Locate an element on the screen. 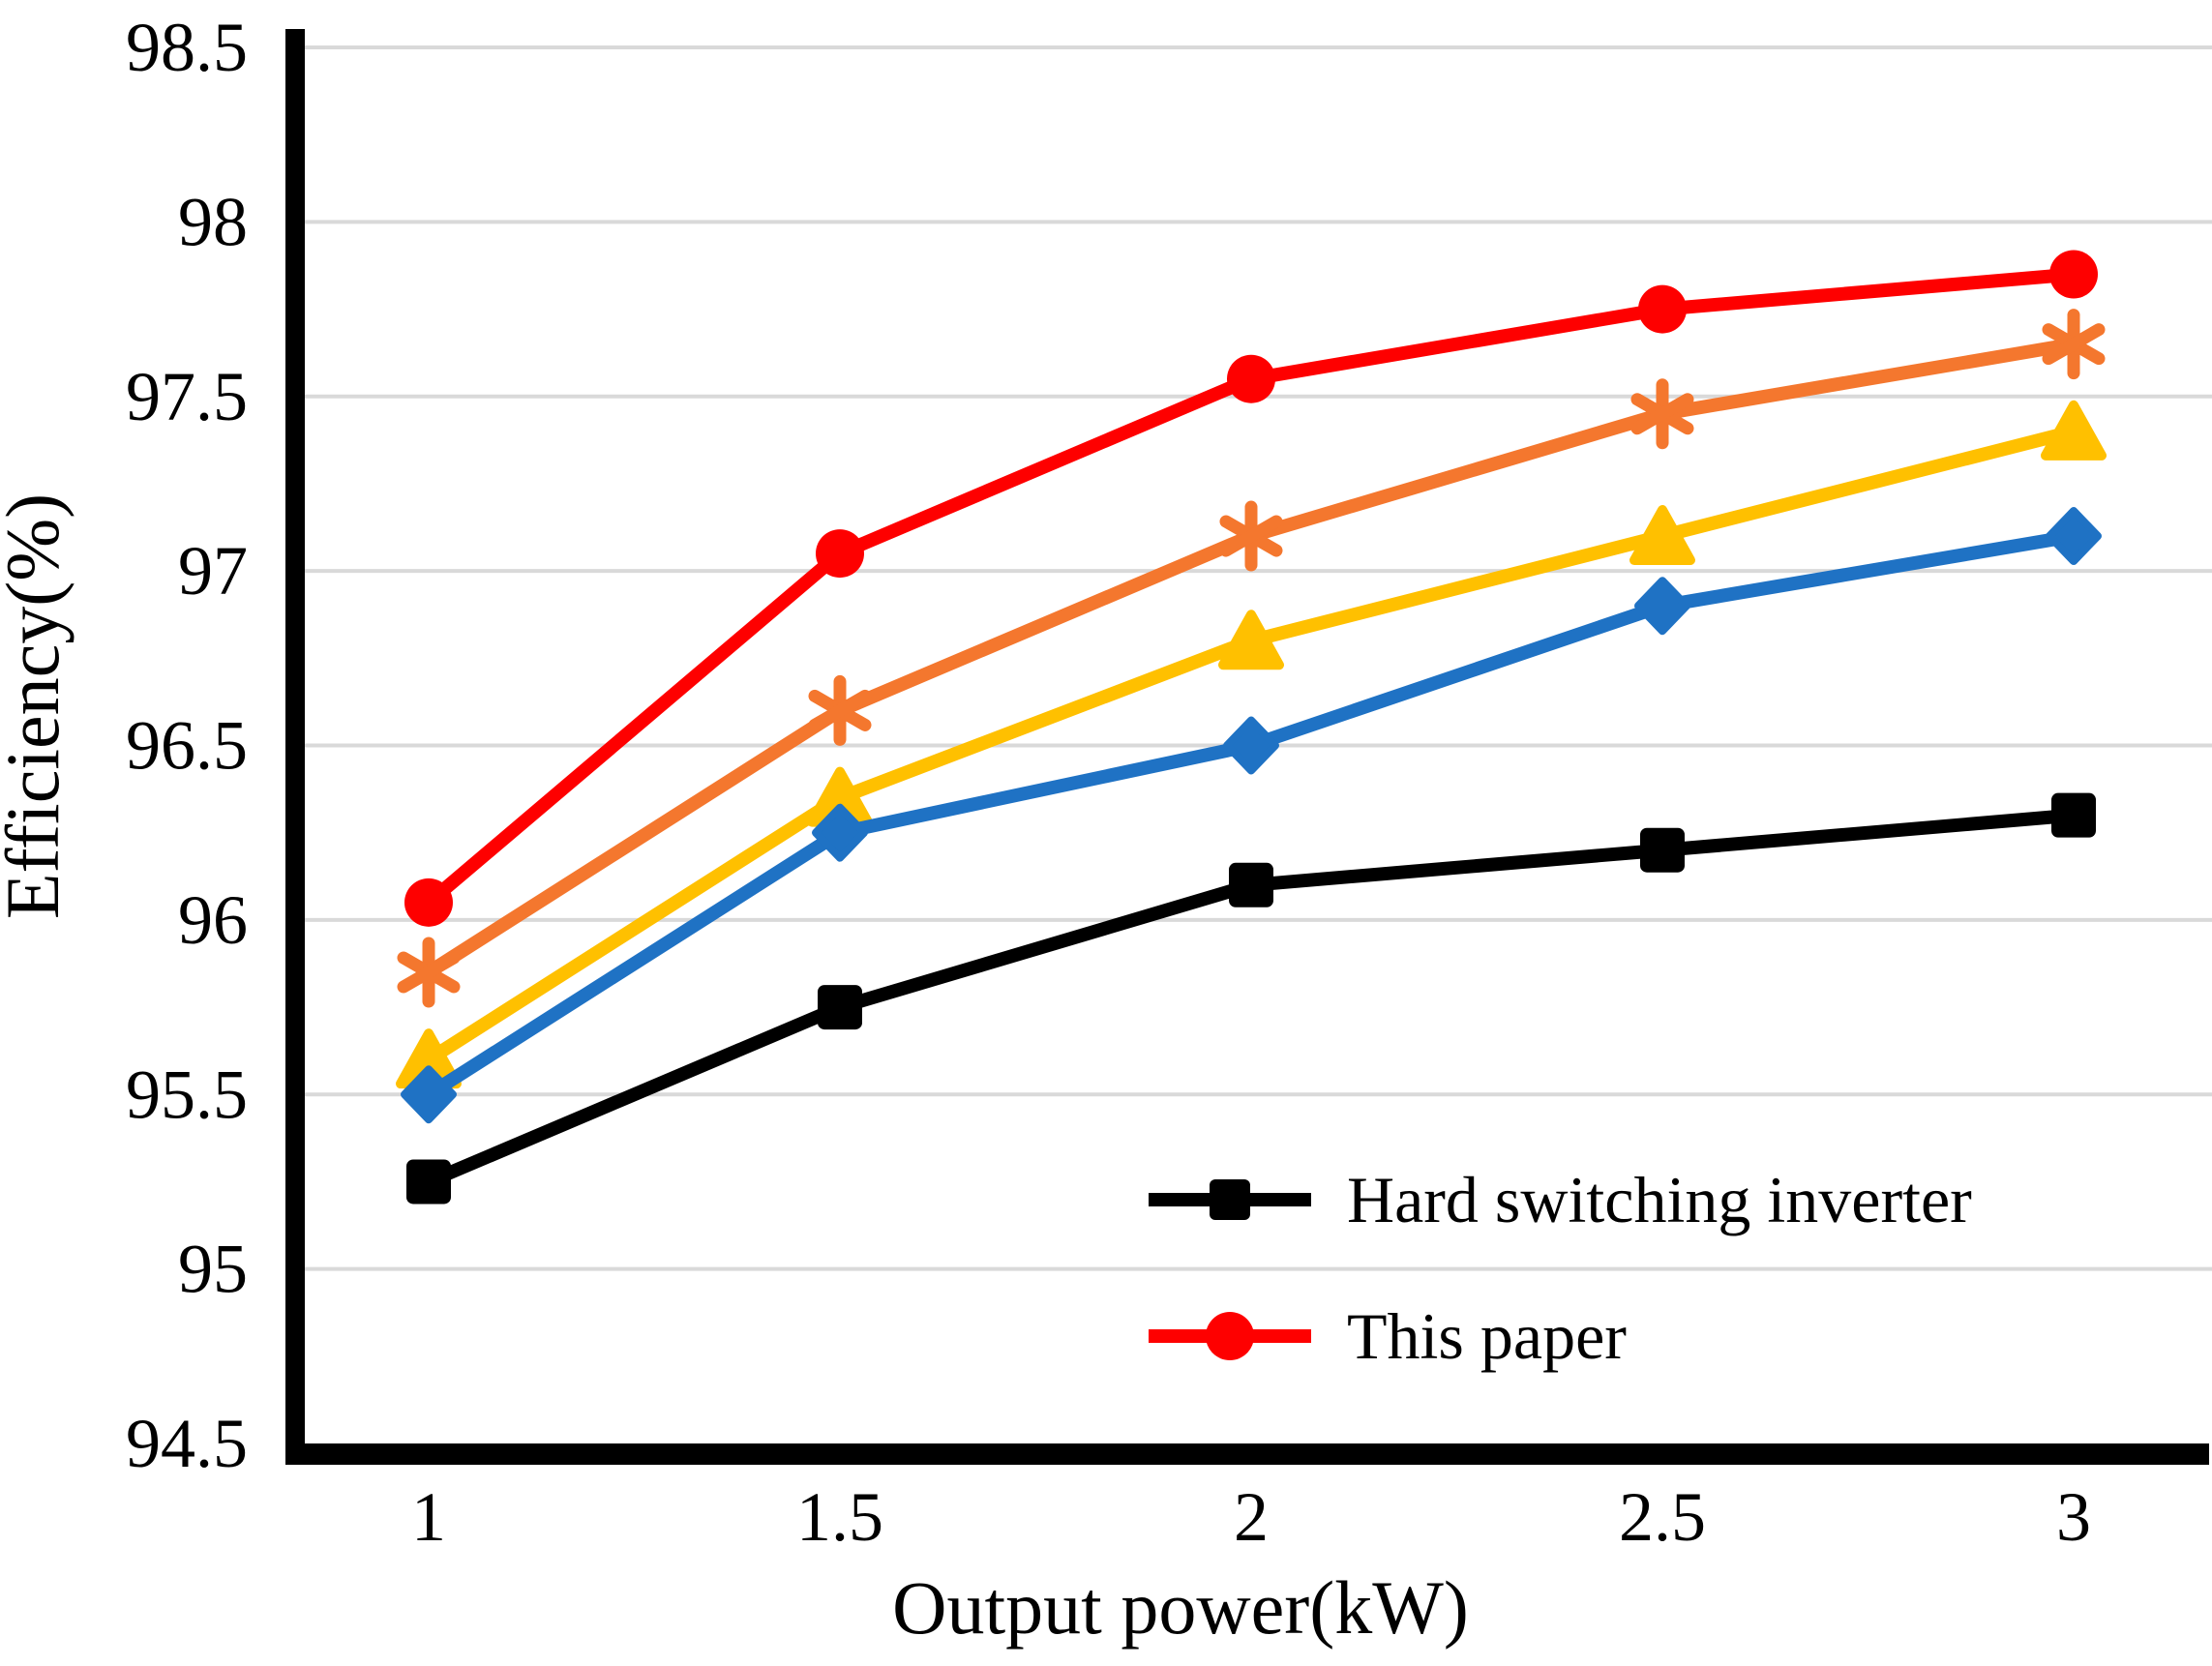 This screenshot has height=1666, width=2212. y-tick-label: 98.5 is located at coordinates (187, 48).